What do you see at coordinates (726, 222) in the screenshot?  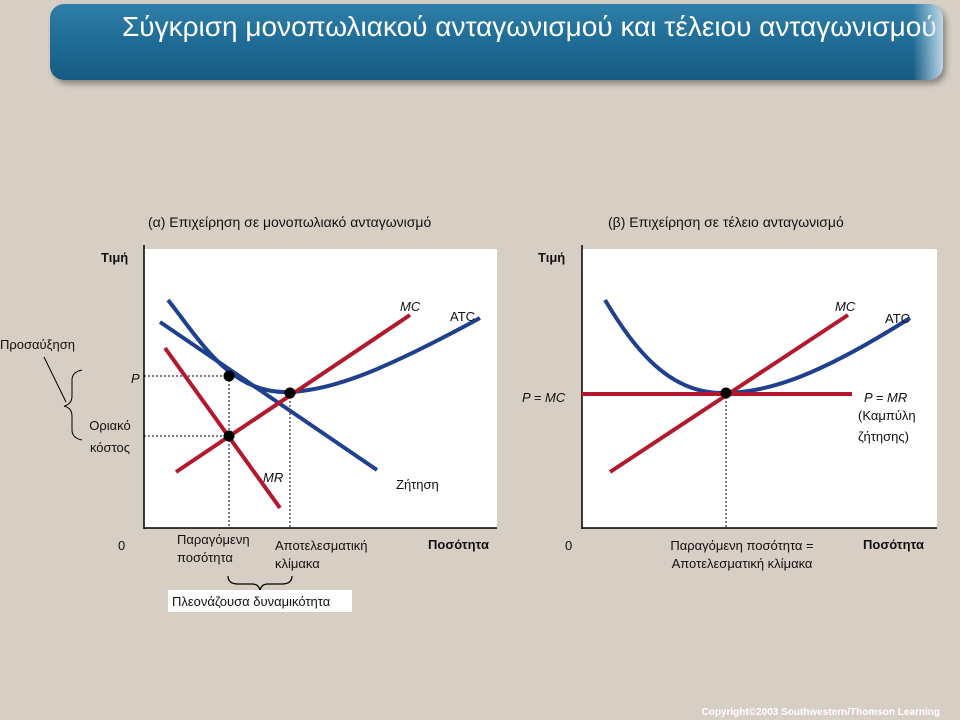 I see `panel-b-heading: (β) Επιχείρηση σε τέλειο ανταγωνισμό` at bounding box center [726, 222].